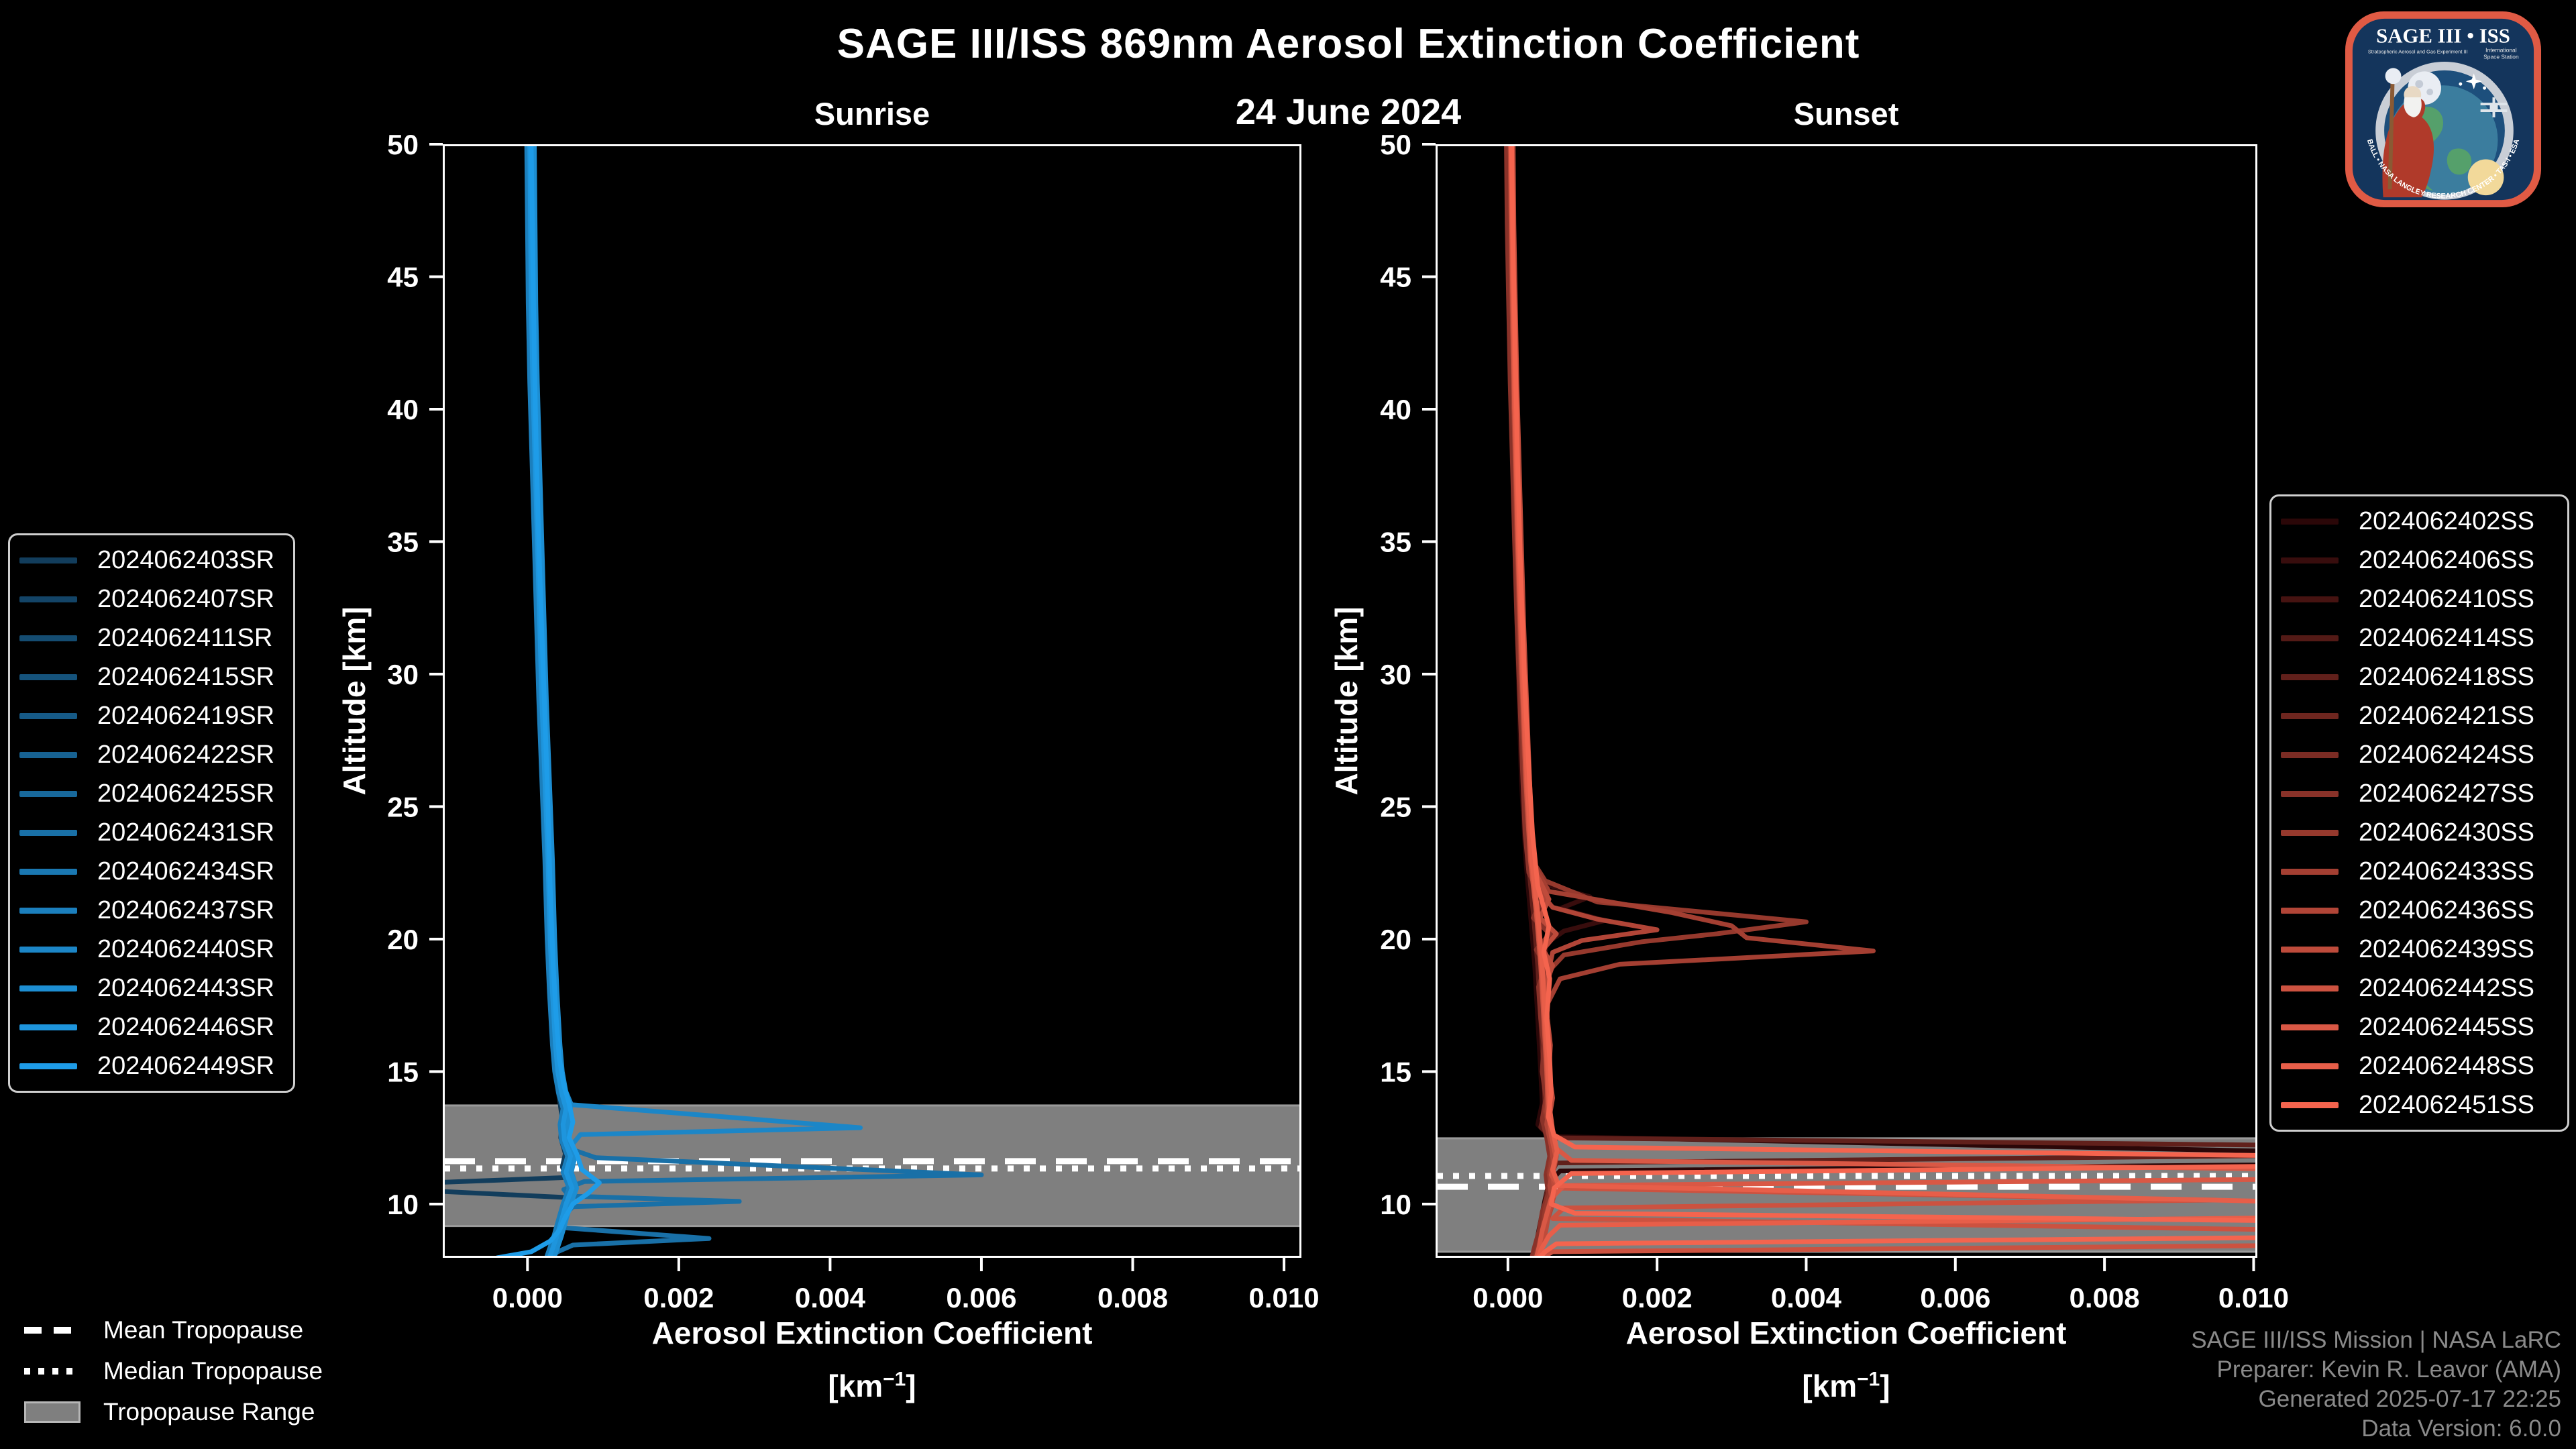 The height and width of the screenshot is (1449, 2576). I want to click on legend-item: 2024062402SS, so click(2419, 521).